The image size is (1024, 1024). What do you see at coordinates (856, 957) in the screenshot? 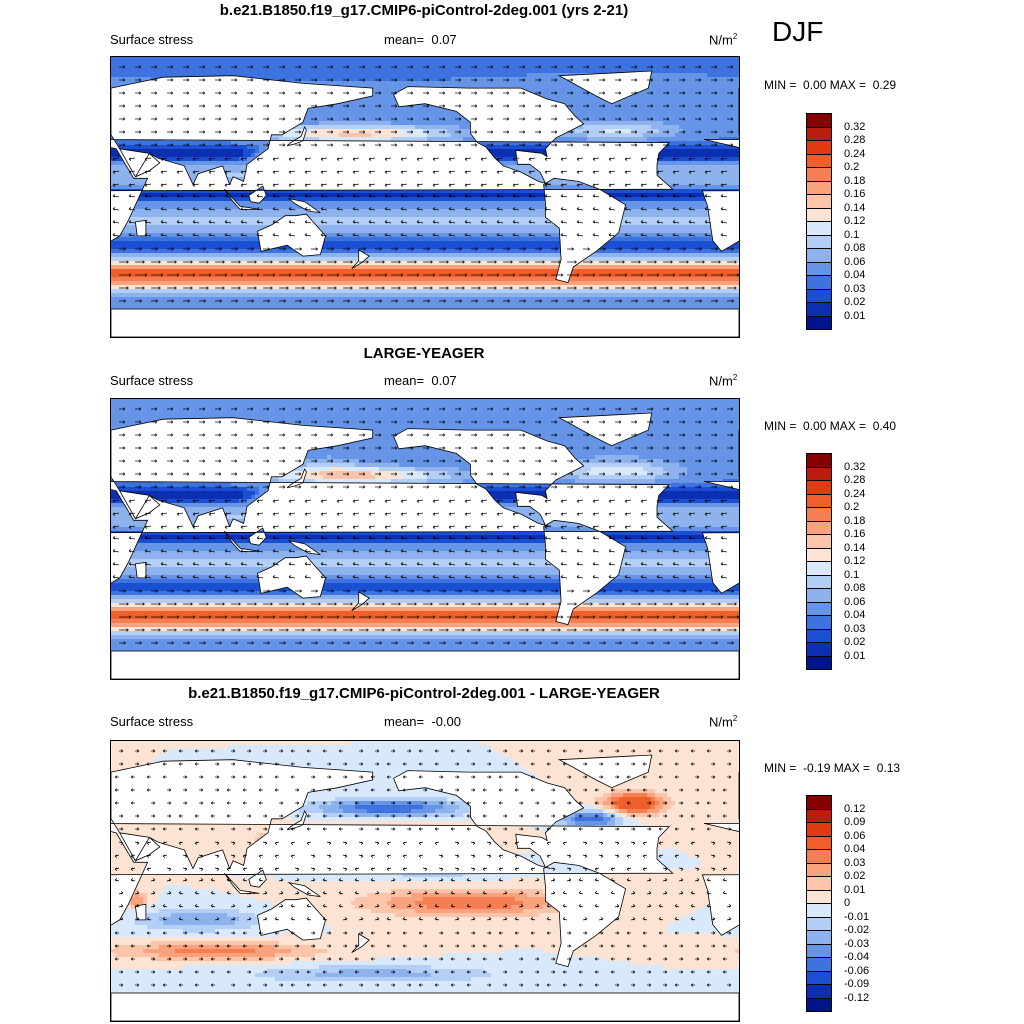
I see `colorbar-tick-label: -0.04` at bounding box center [856, 957].